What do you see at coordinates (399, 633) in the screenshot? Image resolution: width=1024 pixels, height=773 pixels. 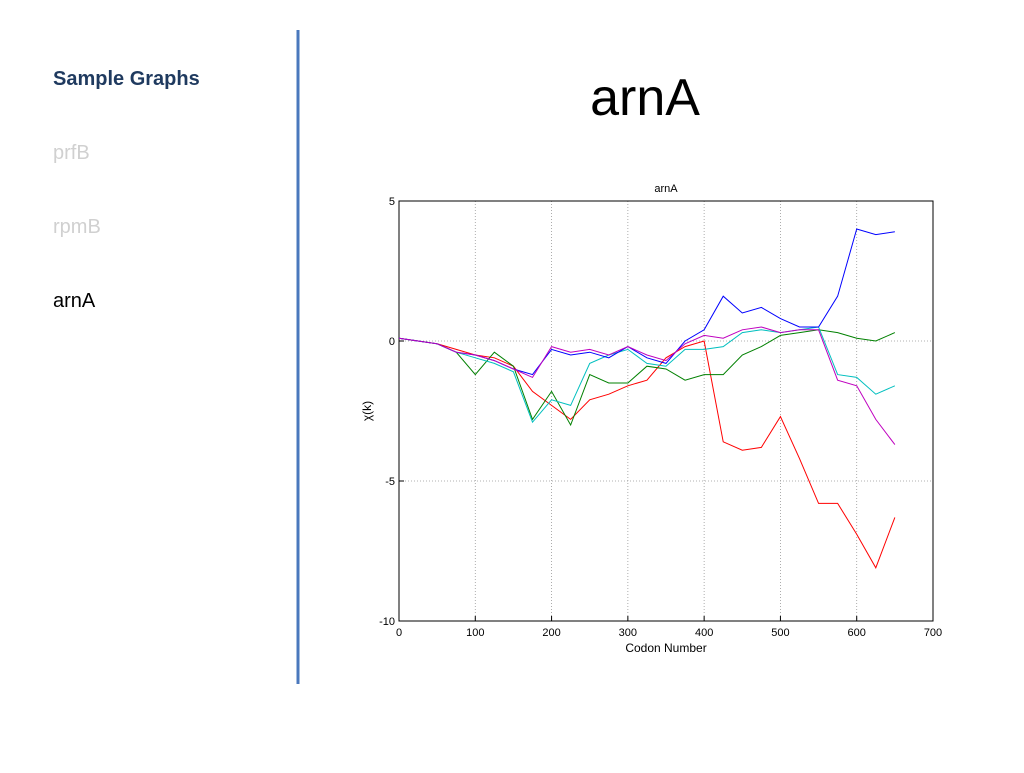 I see `x-tick-label: 0` at bounding box center [399, 633].